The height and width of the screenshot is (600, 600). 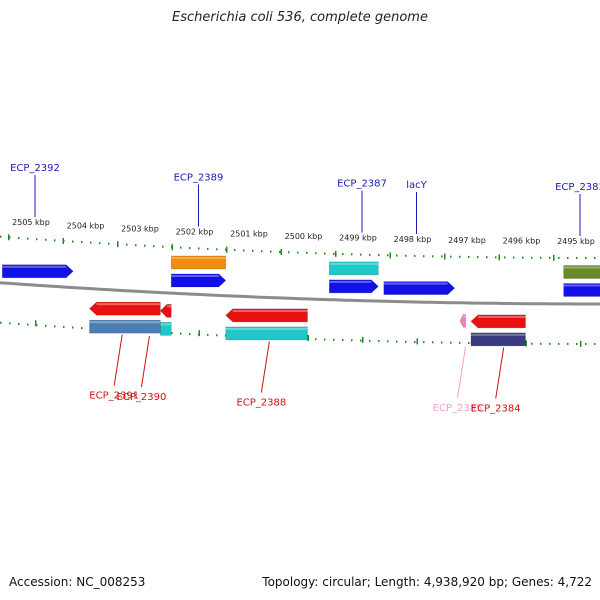 I want to click on gene-label: ECP_2390, so click(x=142, y=397).